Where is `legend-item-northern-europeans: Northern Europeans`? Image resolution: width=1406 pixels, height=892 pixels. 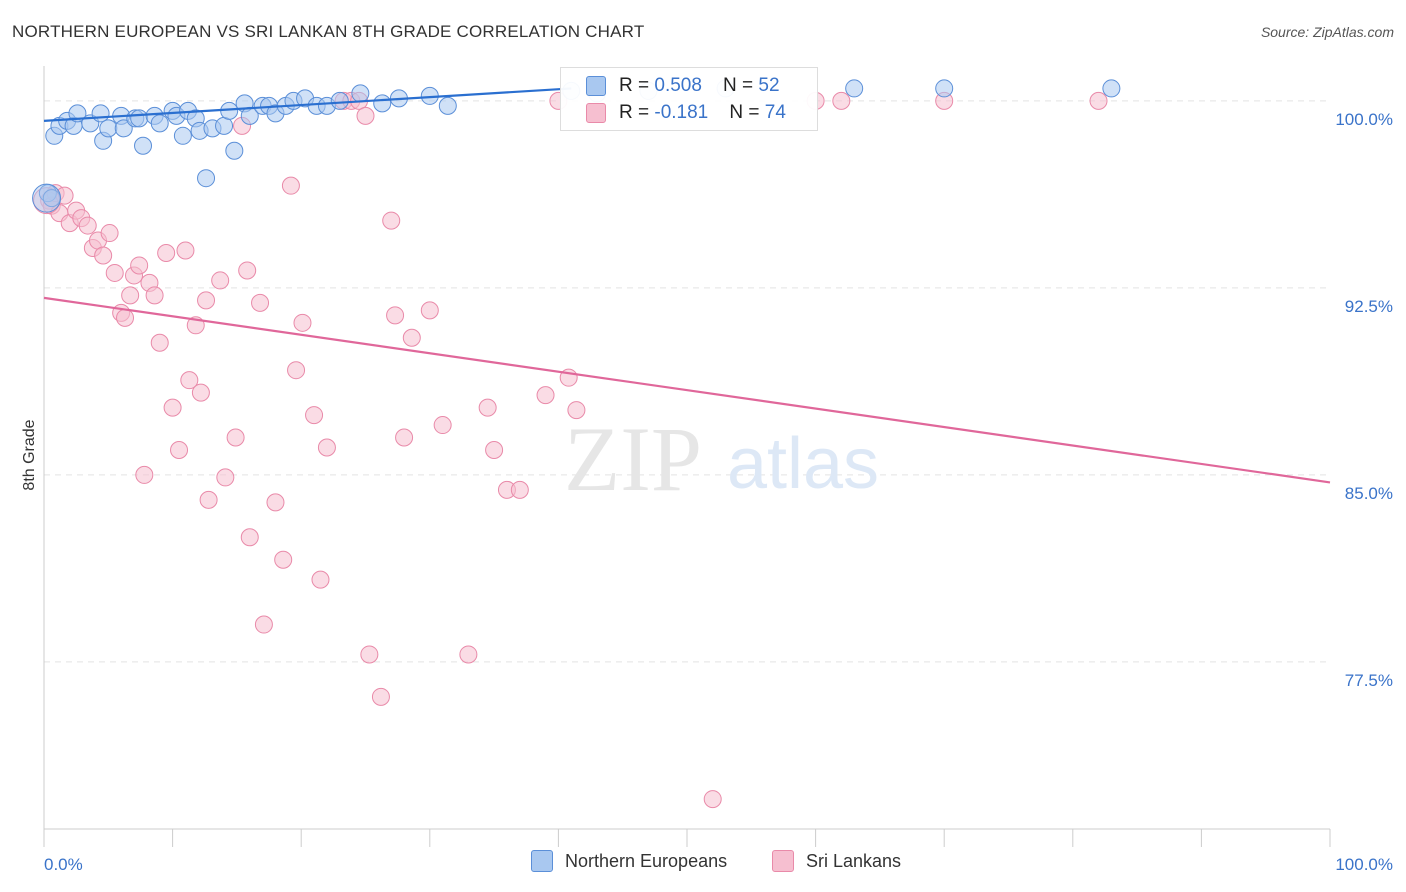
legend-item-northern-europeans: Northern Europeans is located at coordinates (629, 861).